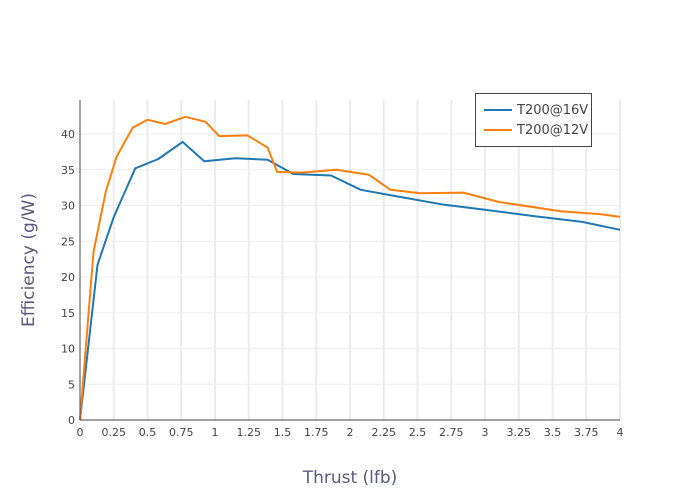  What do you see at coordinates (114, 432) in the screenshot?
I see `x-tick-label: 0.25` at bounding box center [114, 432].